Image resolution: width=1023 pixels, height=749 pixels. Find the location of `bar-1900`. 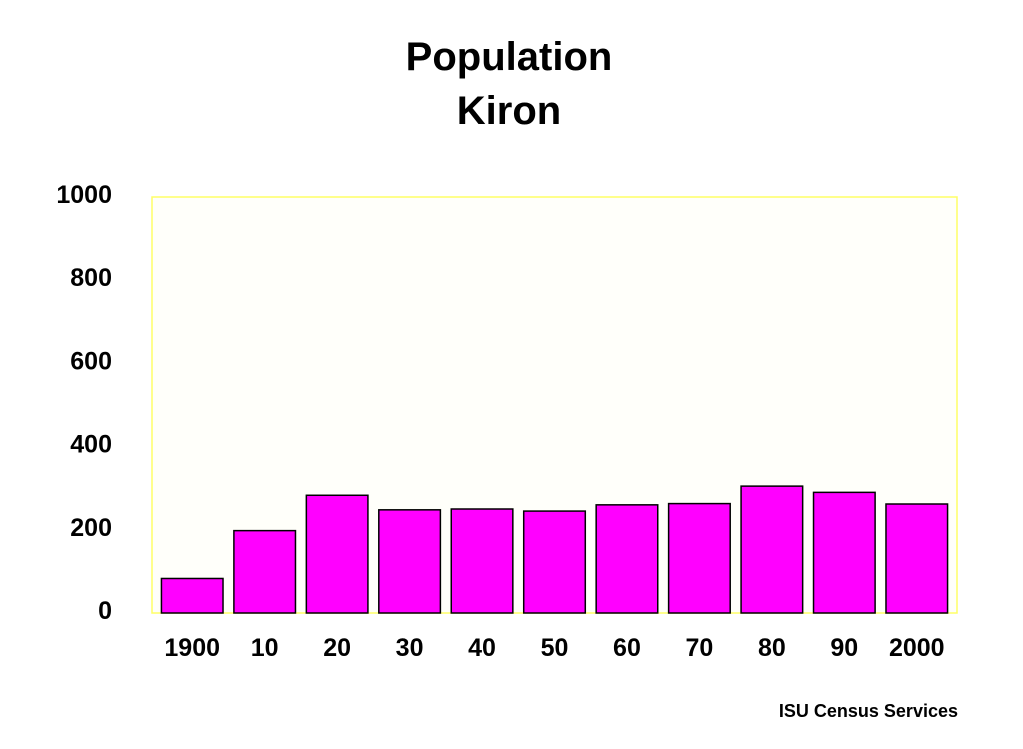

bar-1900 is located at coordinates (192, 595).